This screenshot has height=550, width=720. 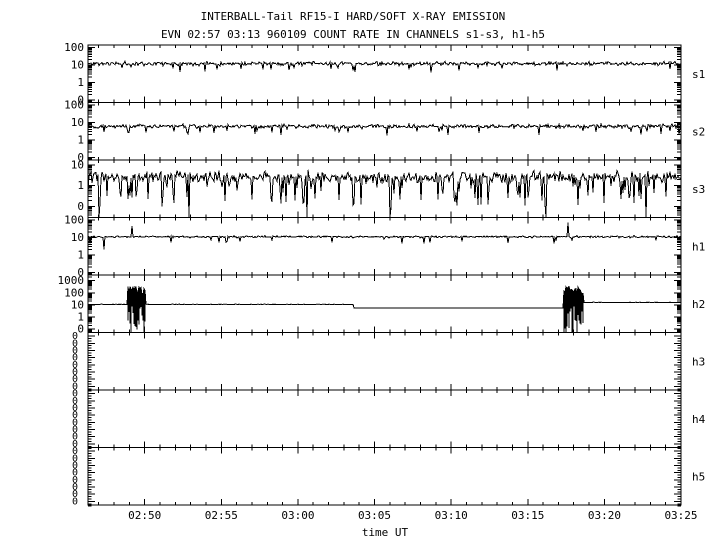 I want to click on panel-h1-trace, so click(x=384, y=236).